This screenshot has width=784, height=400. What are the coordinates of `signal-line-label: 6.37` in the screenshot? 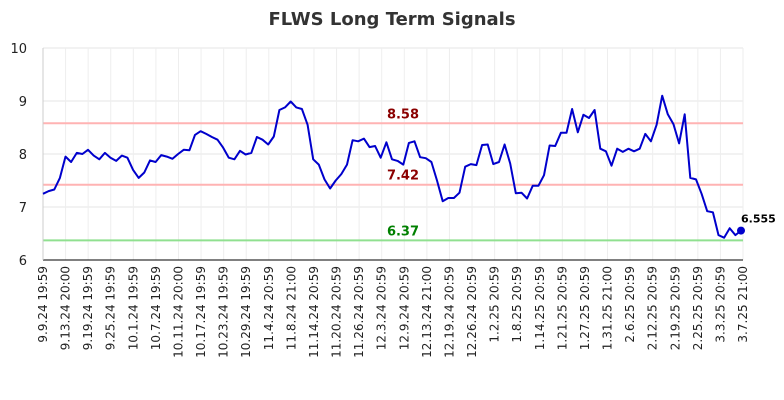 It's located at (403, 231).